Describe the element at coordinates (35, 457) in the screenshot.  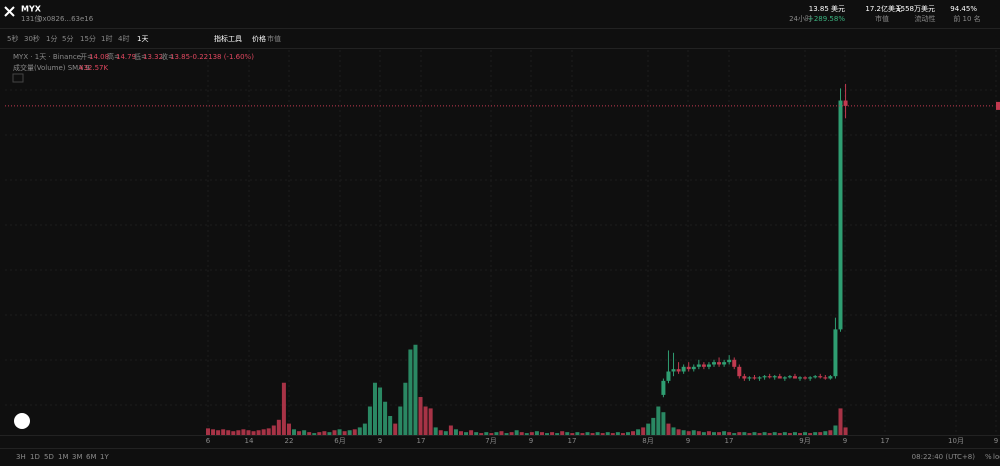
I see `range: 1D` at that location.